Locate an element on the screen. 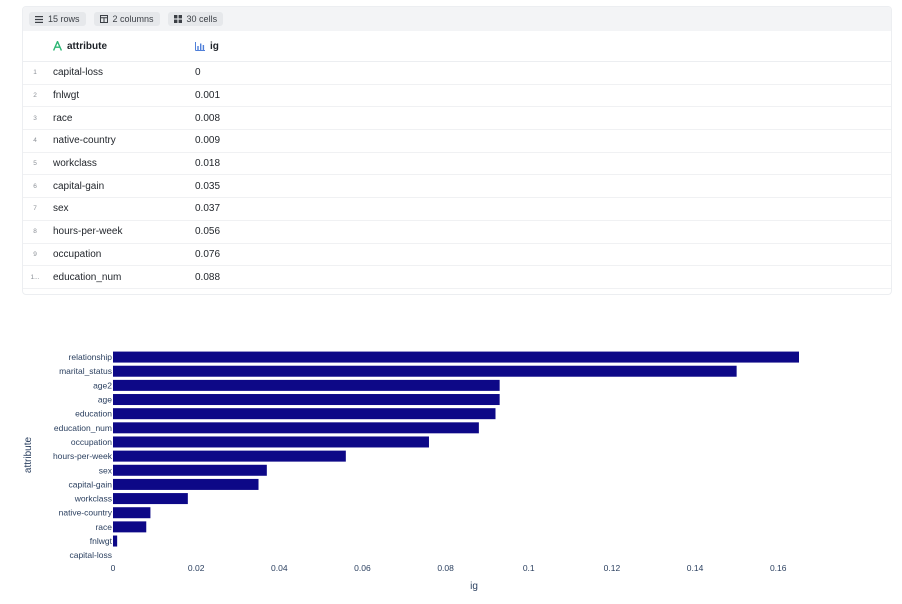 The height and width of the screenshot is (604, 902). bar-sex is located at coordinates (190, 470).